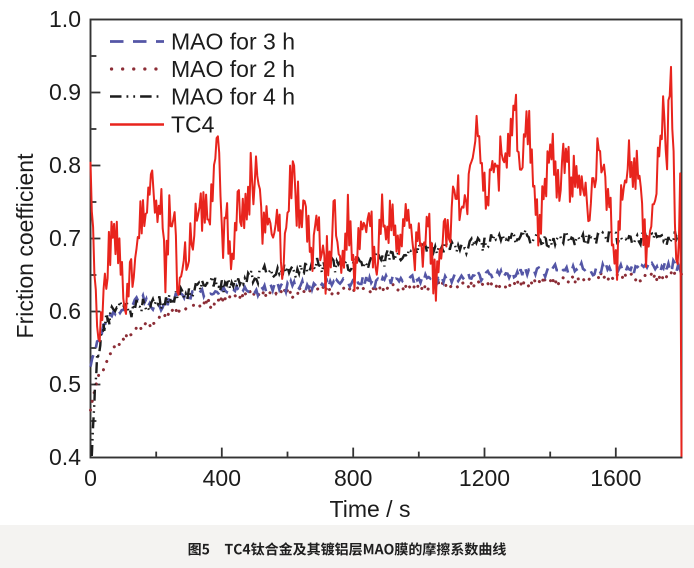 The height and width of the screenshot is (568, 694). What do you see at coordinates (65, 311) in the screenshot?
I see `svg-text: 0.6` at bounding box center [65, 311].